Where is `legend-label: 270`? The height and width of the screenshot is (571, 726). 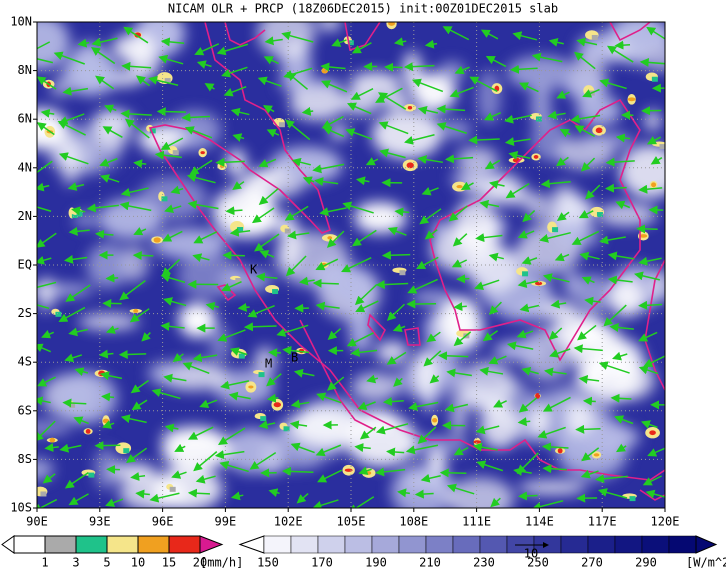 legend-label: 270 is located at coordinates (592, 563).